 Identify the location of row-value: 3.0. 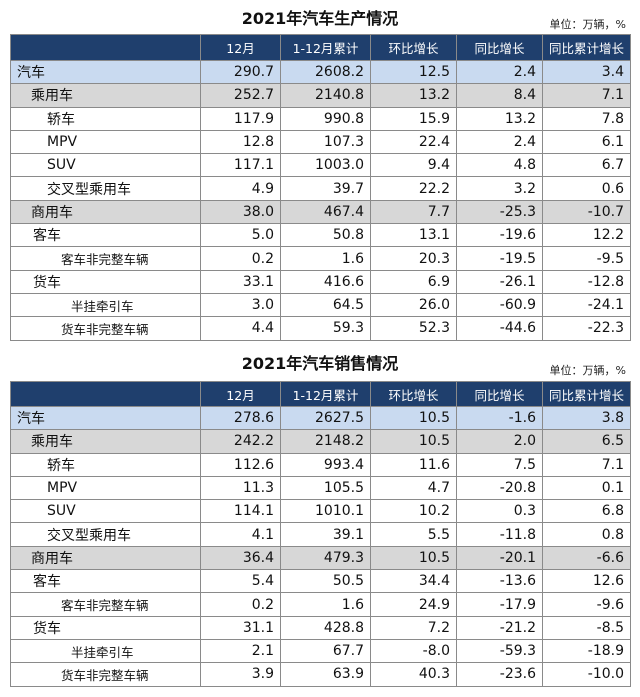
(240, 305).